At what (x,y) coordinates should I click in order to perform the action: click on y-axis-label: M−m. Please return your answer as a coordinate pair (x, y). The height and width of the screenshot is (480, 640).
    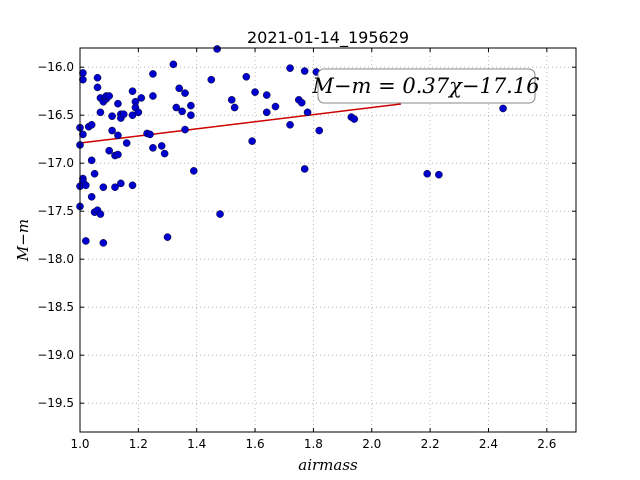
    Looking at the image, I should click on (23, 240).